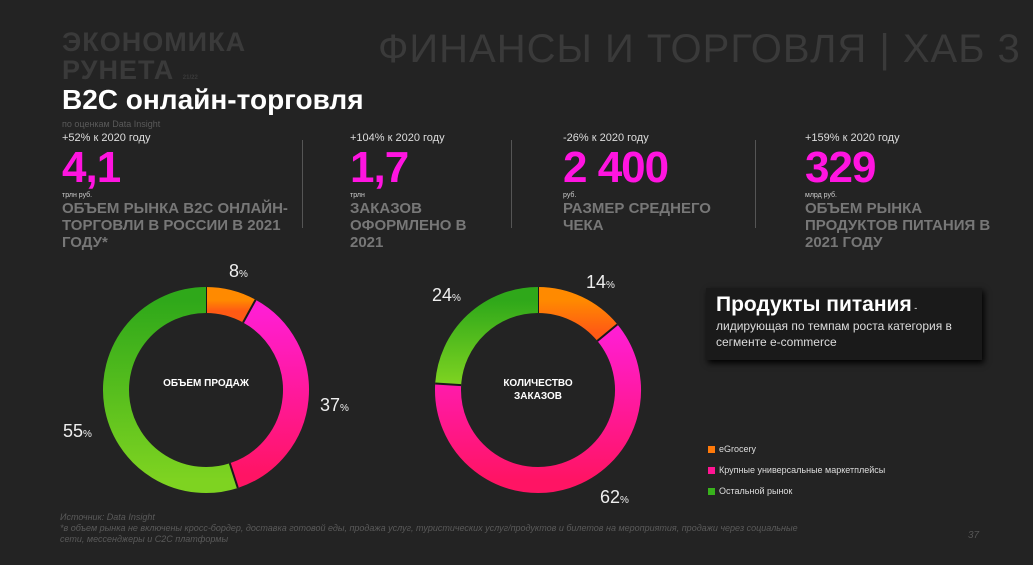 The width and height of the screenshot is (1033, 565). What do you see at coordinates (77, 431) in the screenshot?
I see `label-sales-other: 55%` at bounding box center [77, 431].